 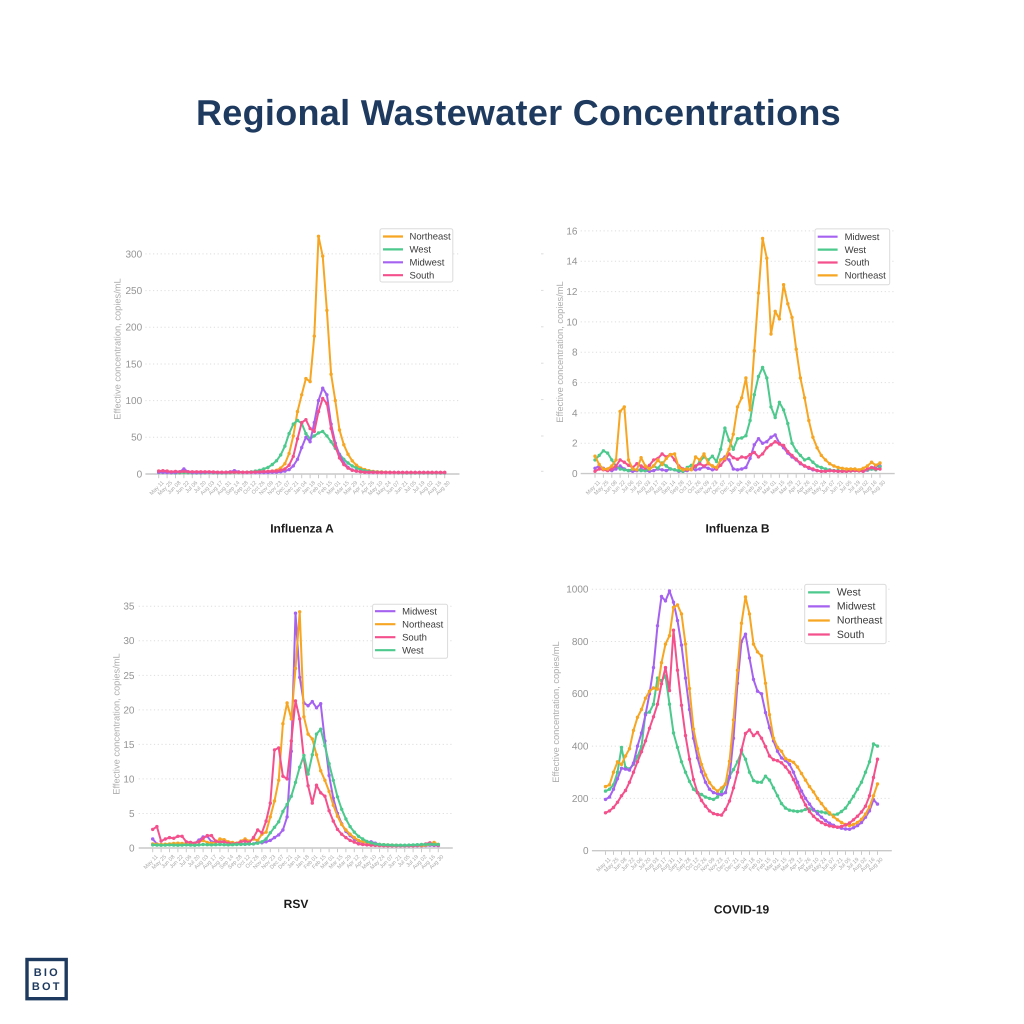 What do you see at coordinates (580, 642) in the screenshot?
I see `svg-text: 800` at bounding box center [580, 642].